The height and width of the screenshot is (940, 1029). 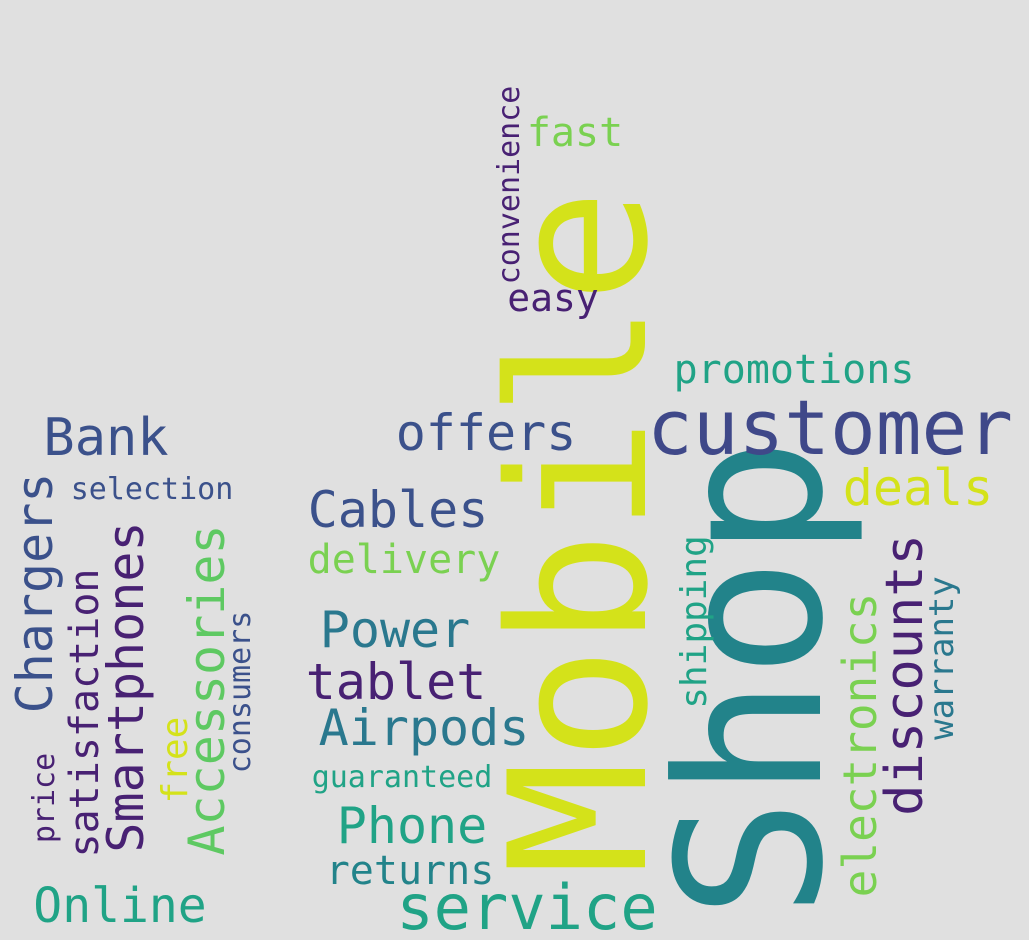 I want to click on word-power: Power, so click(x=395, y=630).